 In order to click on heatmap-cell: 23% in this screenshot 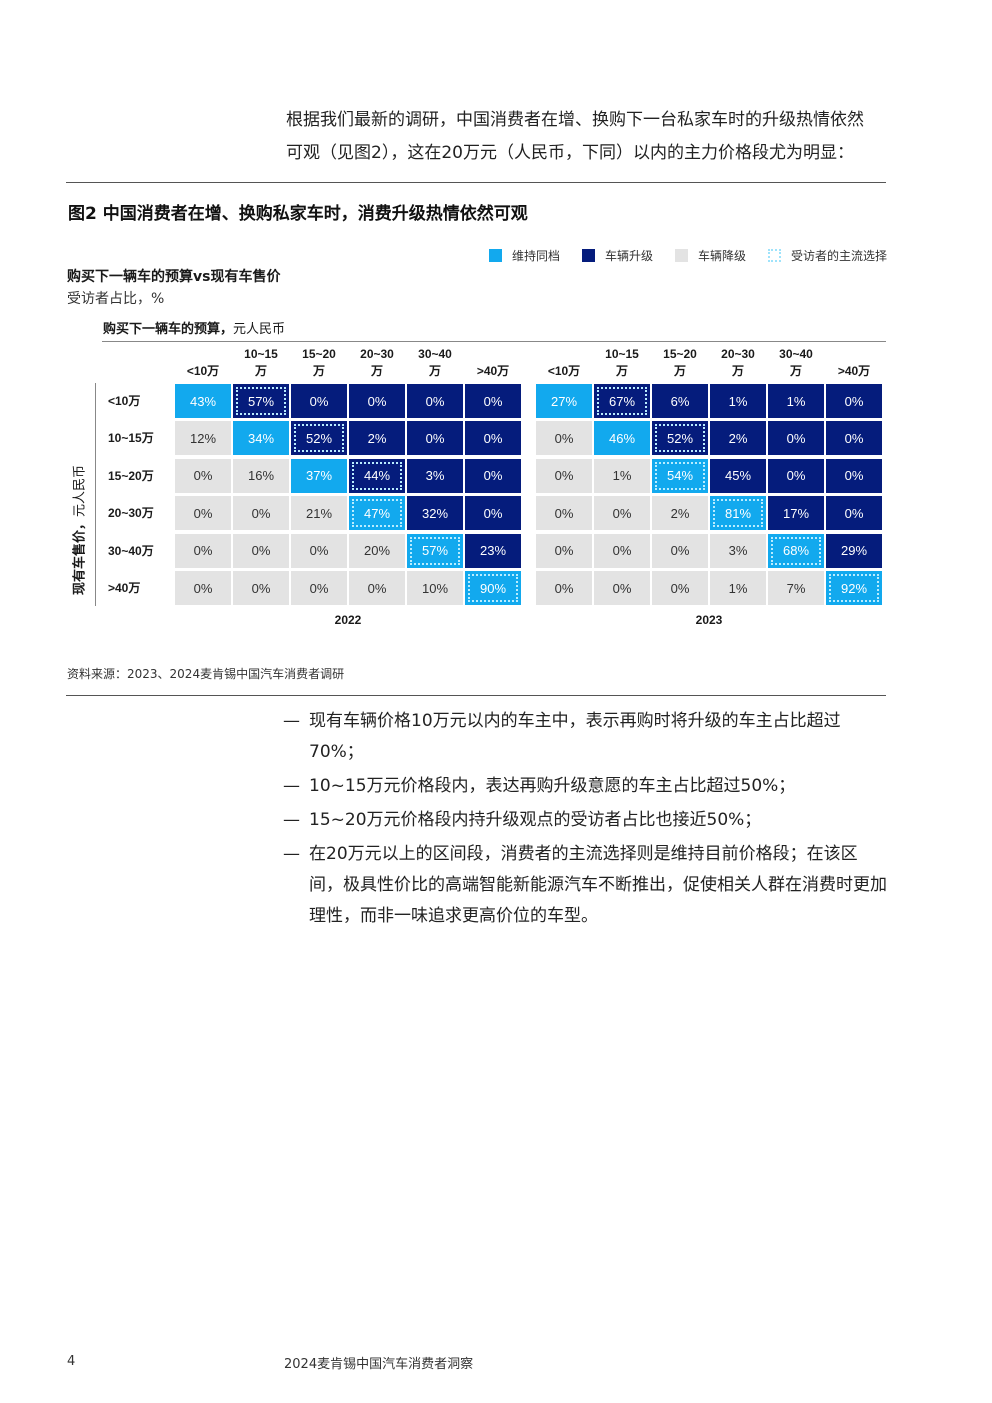, I will do `click(493, 550)`.